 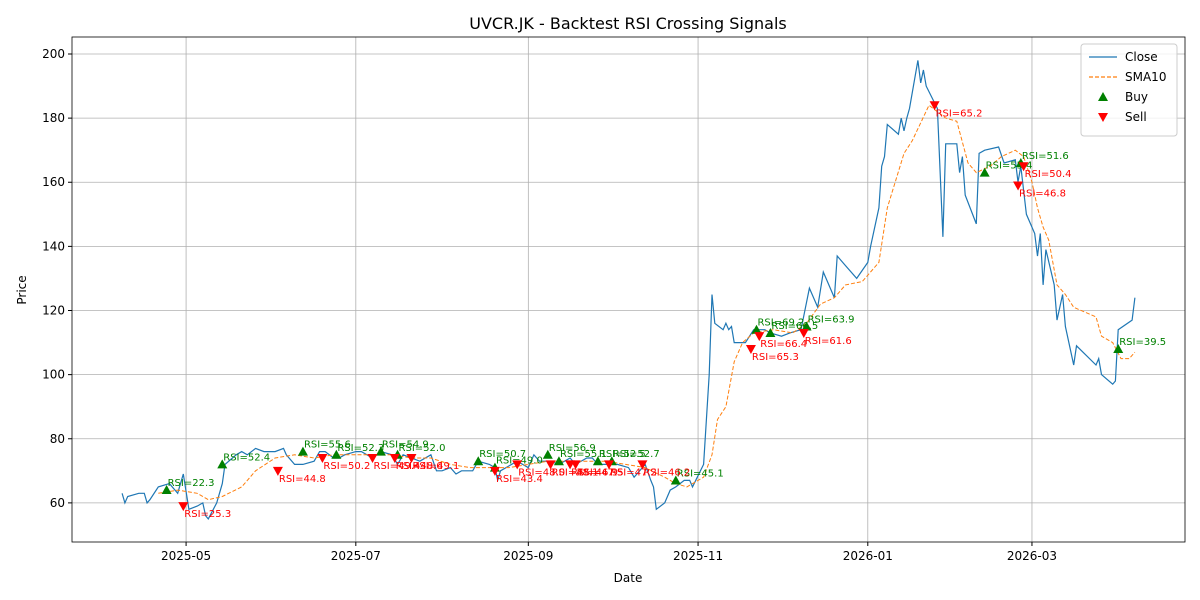 What do you see at coordinates (1141, 57) in the screenshot?
I see `legend-label: Close` at bounding box center [1141, 57].